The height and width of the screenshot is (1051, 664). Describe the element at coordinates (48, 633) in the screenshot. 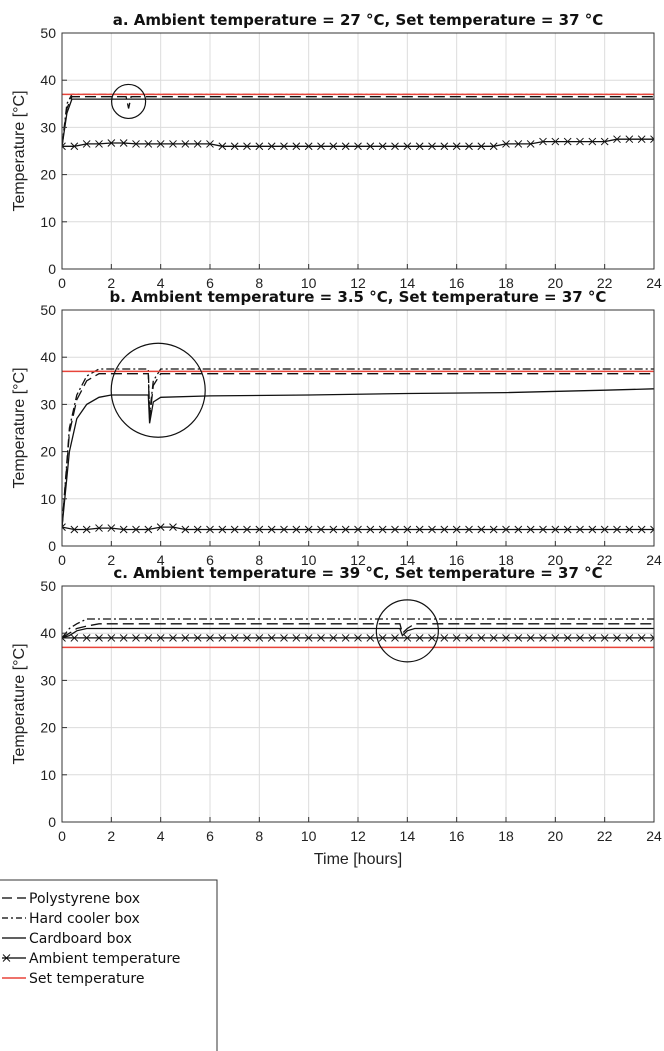

I see `y-tick-label: 40` at that location.